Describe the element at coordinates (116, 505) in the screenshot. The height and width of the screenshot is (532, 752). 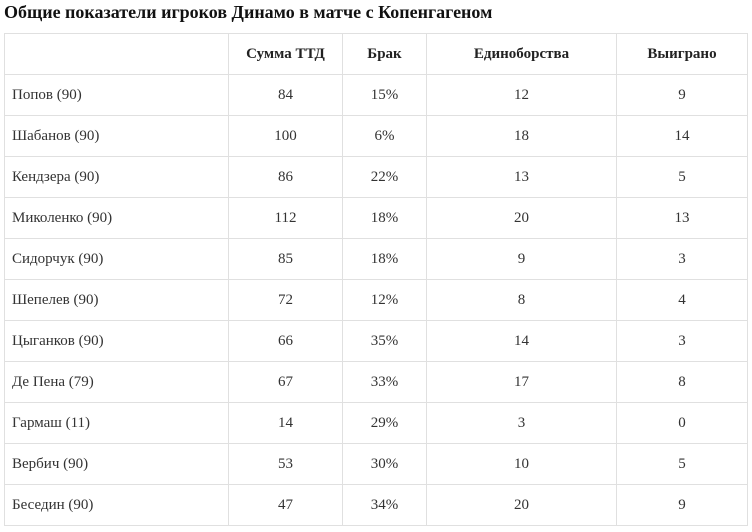
I see `player-name: Беседин (90)` at that location.